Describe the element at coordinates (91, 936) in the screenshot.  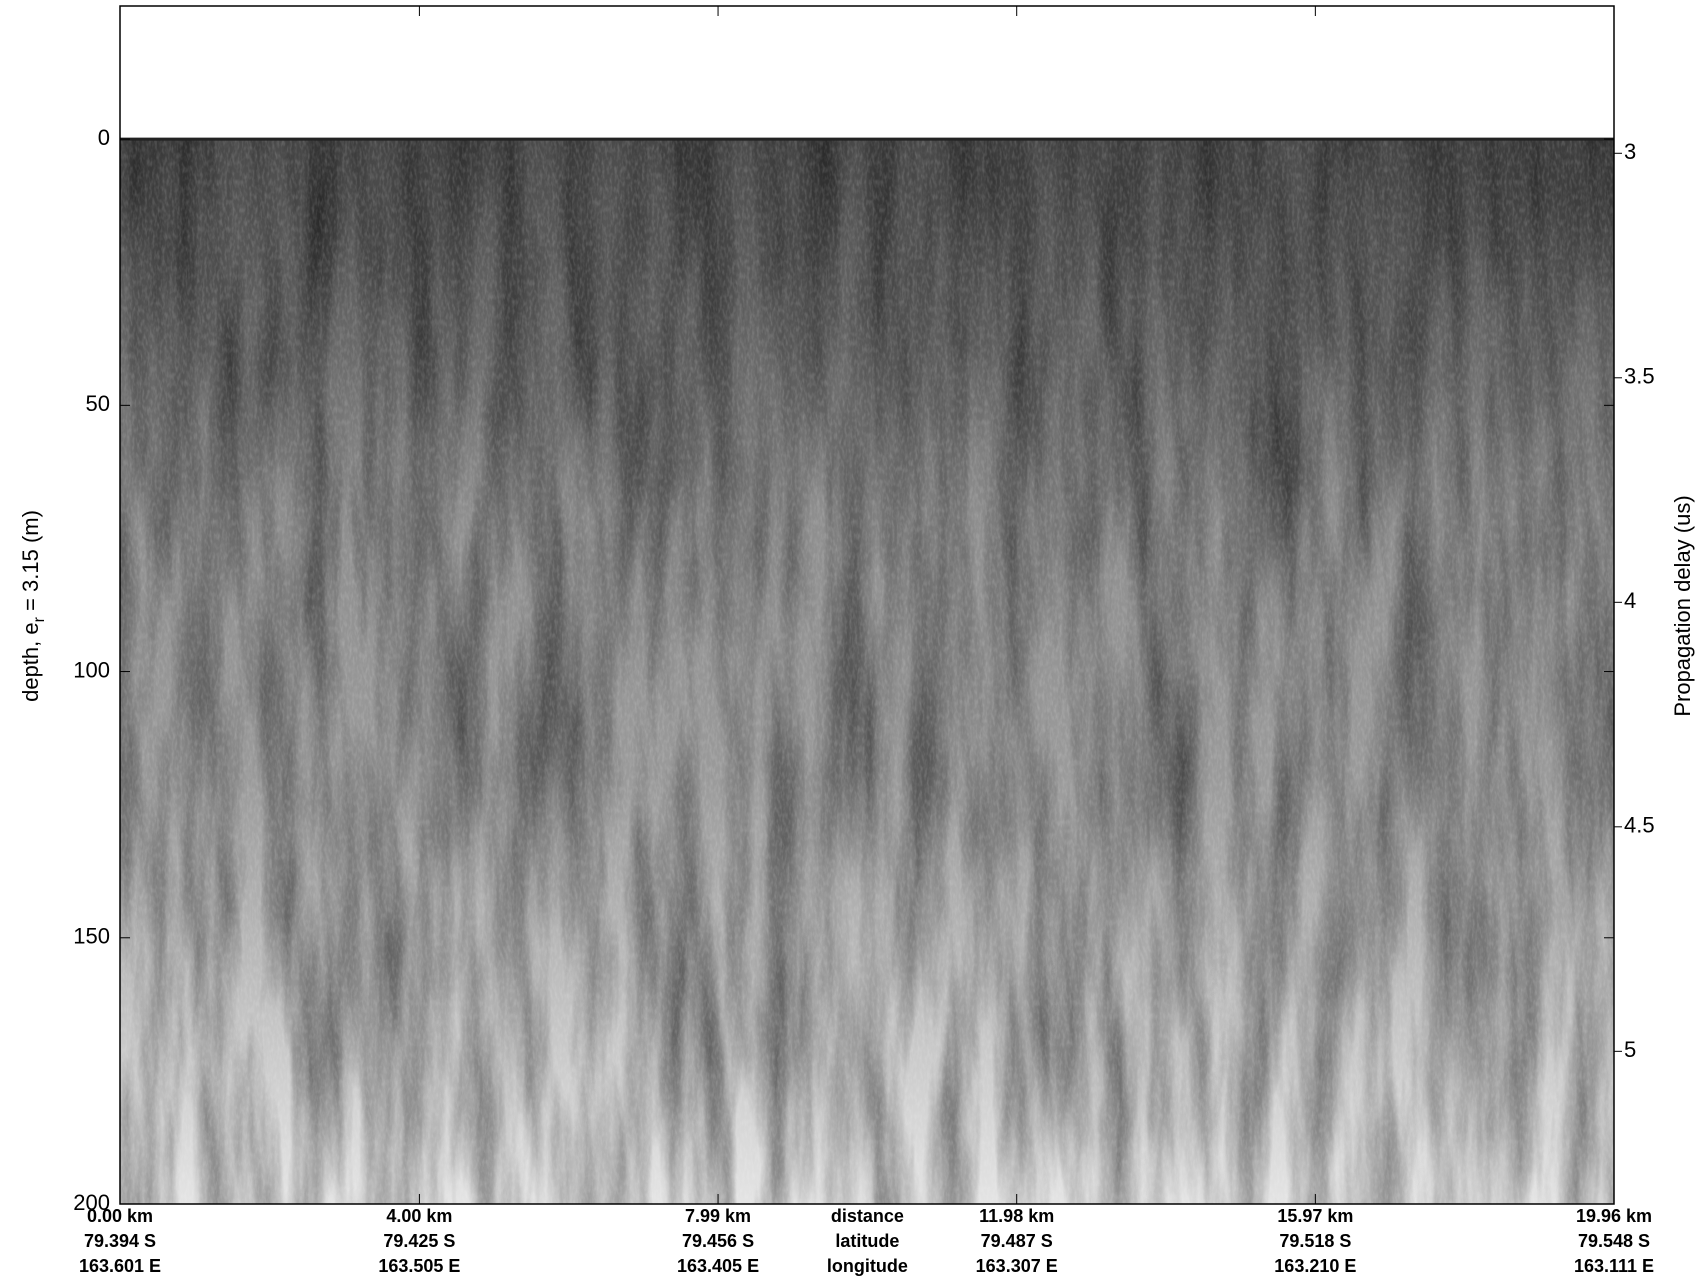
I see `y-tick-label: 150` at that location.